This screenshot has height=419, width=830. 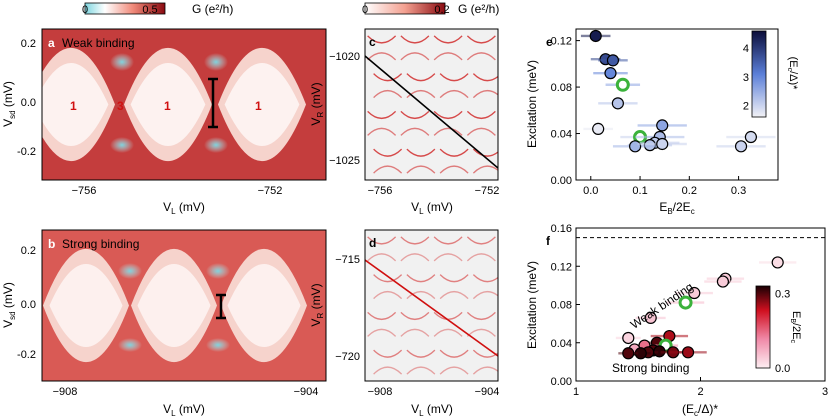 I want to click on panel-a-ylabel: Vsd (mV), so click(x=9, y=104).